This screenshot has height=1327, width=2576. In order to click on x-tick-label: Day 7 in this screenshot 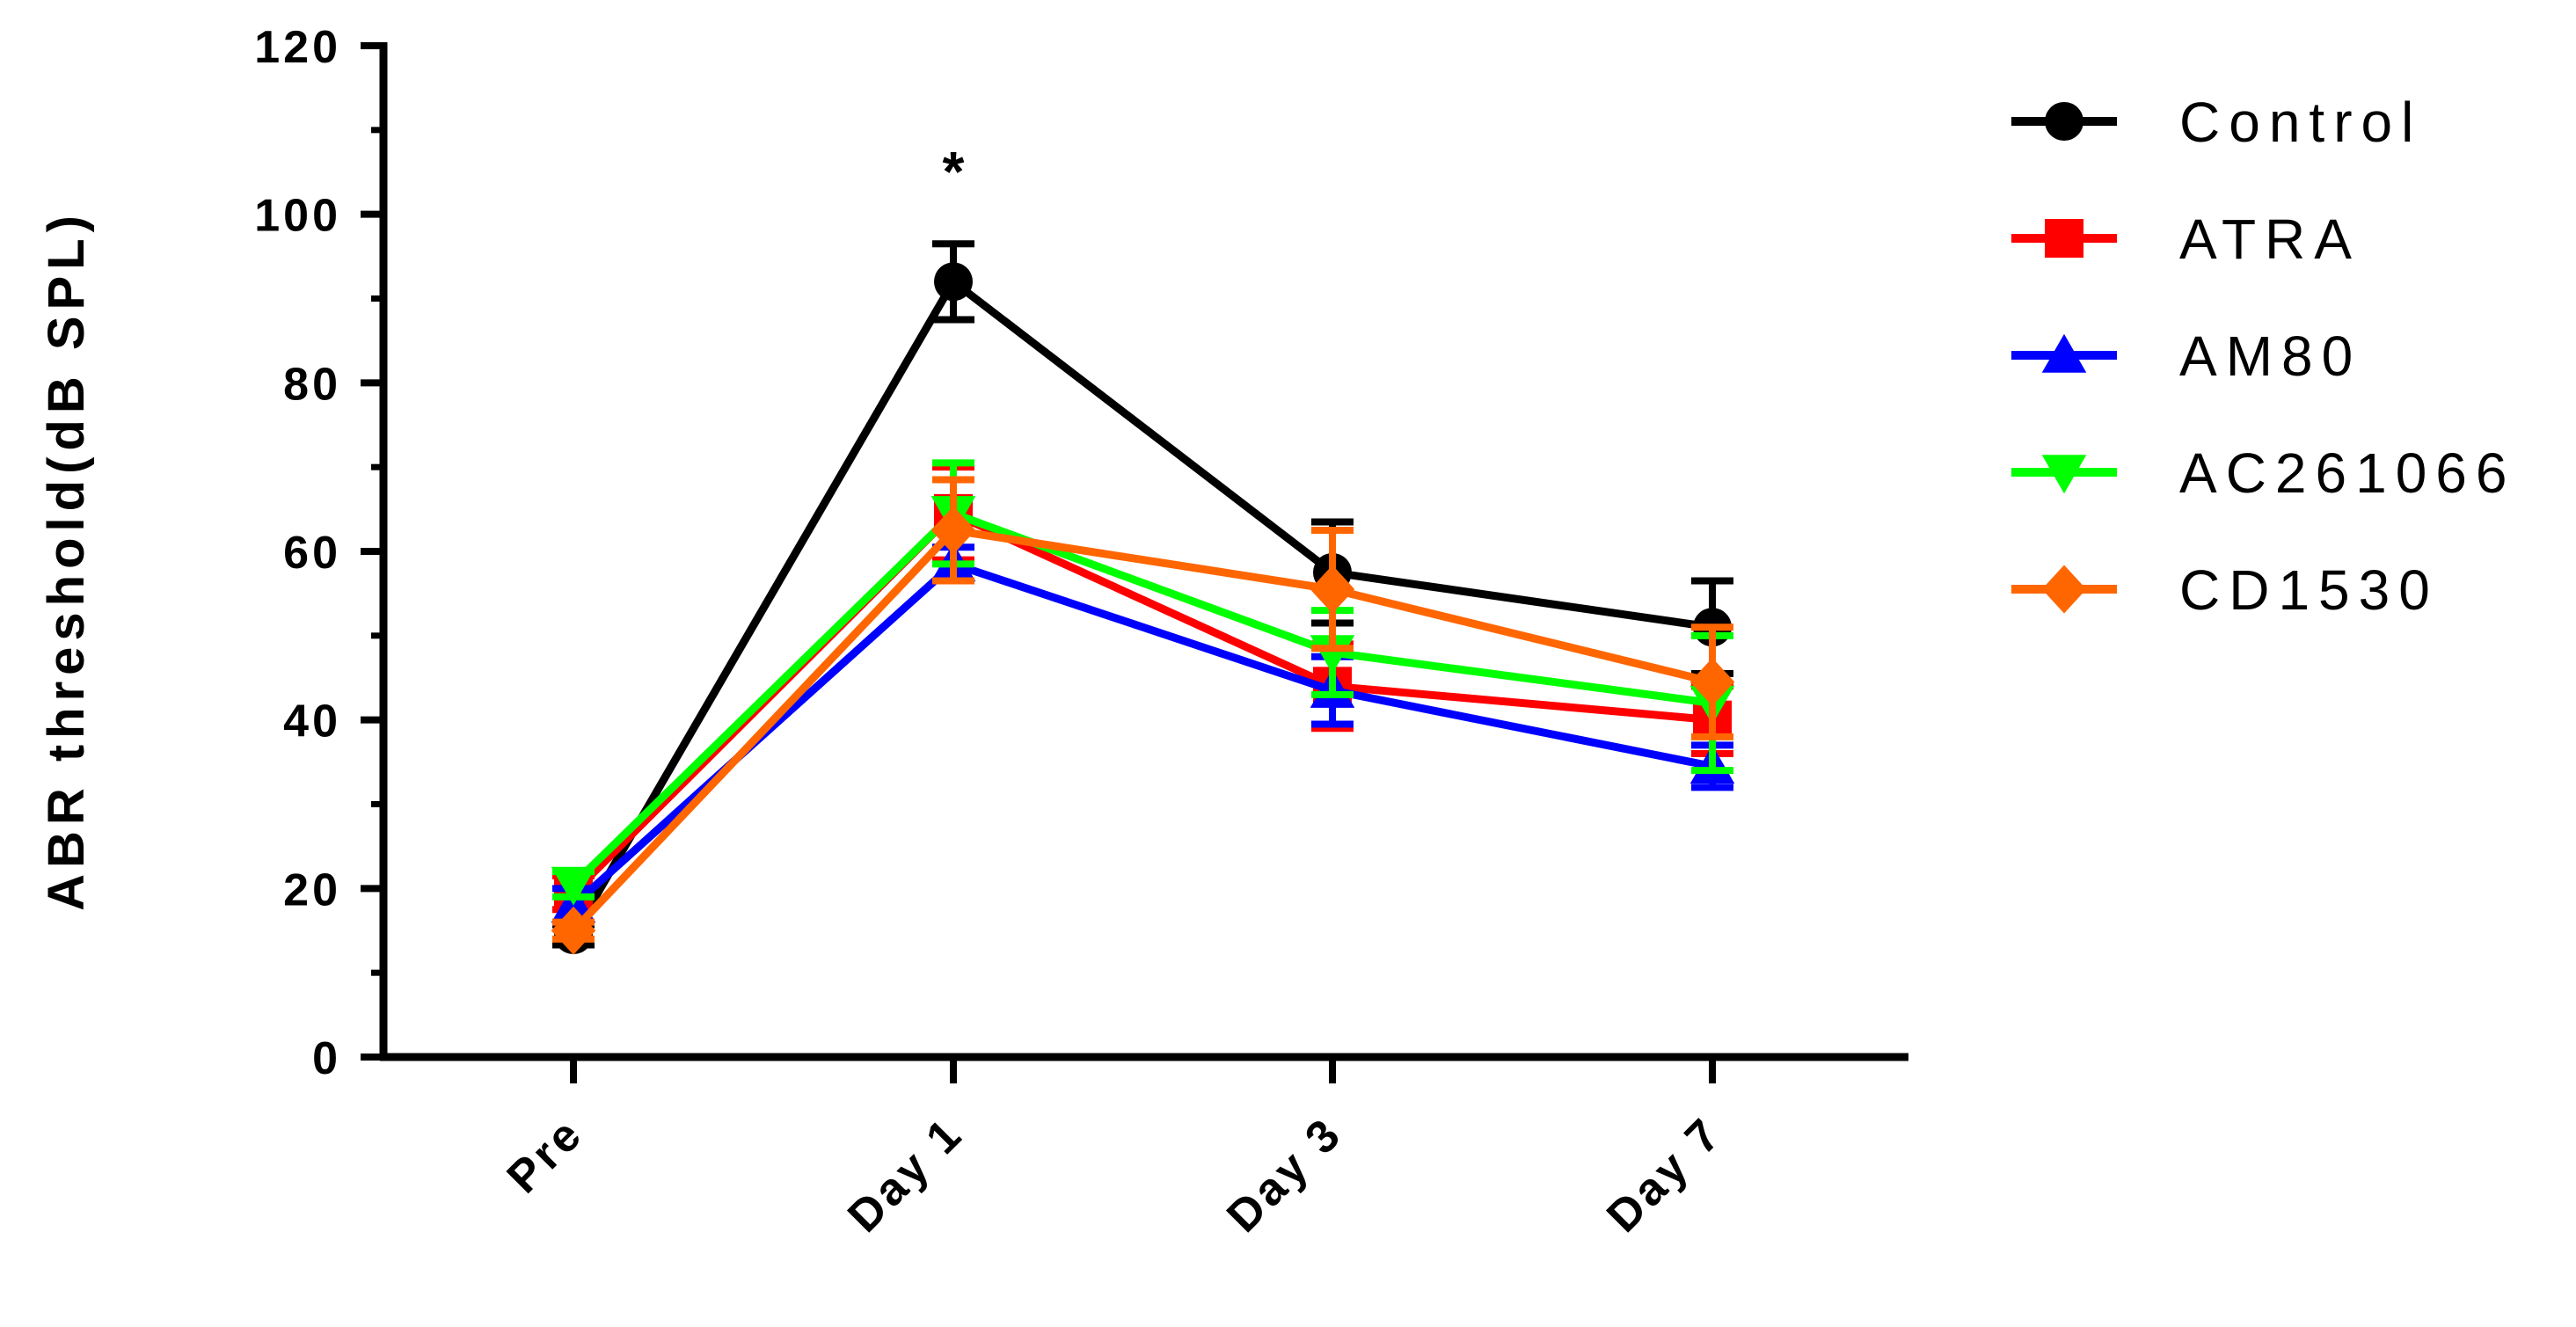, I will do `click(1664, 1175)`.